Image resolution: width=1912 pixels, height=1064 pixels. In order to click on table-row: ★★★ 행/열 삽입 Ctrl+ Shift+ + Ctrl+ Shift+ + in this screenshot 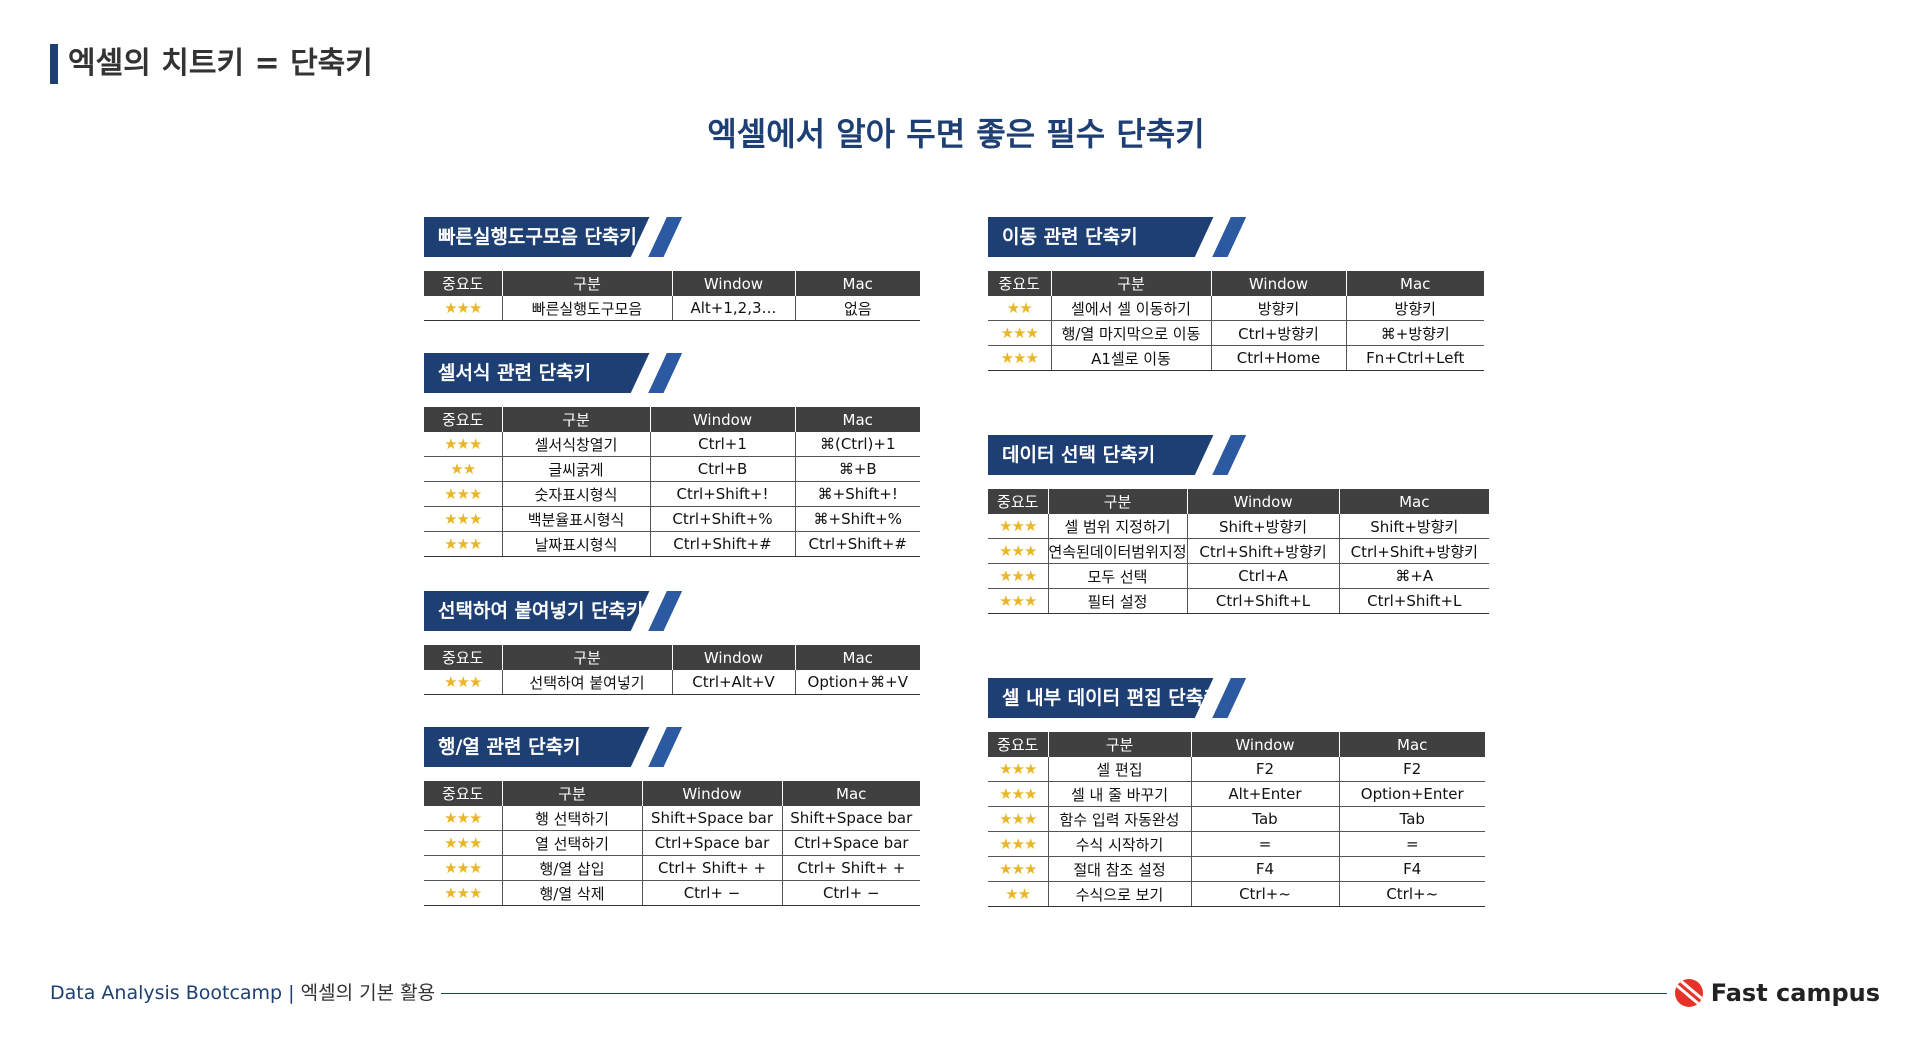, I will do `click(672, 868)`.